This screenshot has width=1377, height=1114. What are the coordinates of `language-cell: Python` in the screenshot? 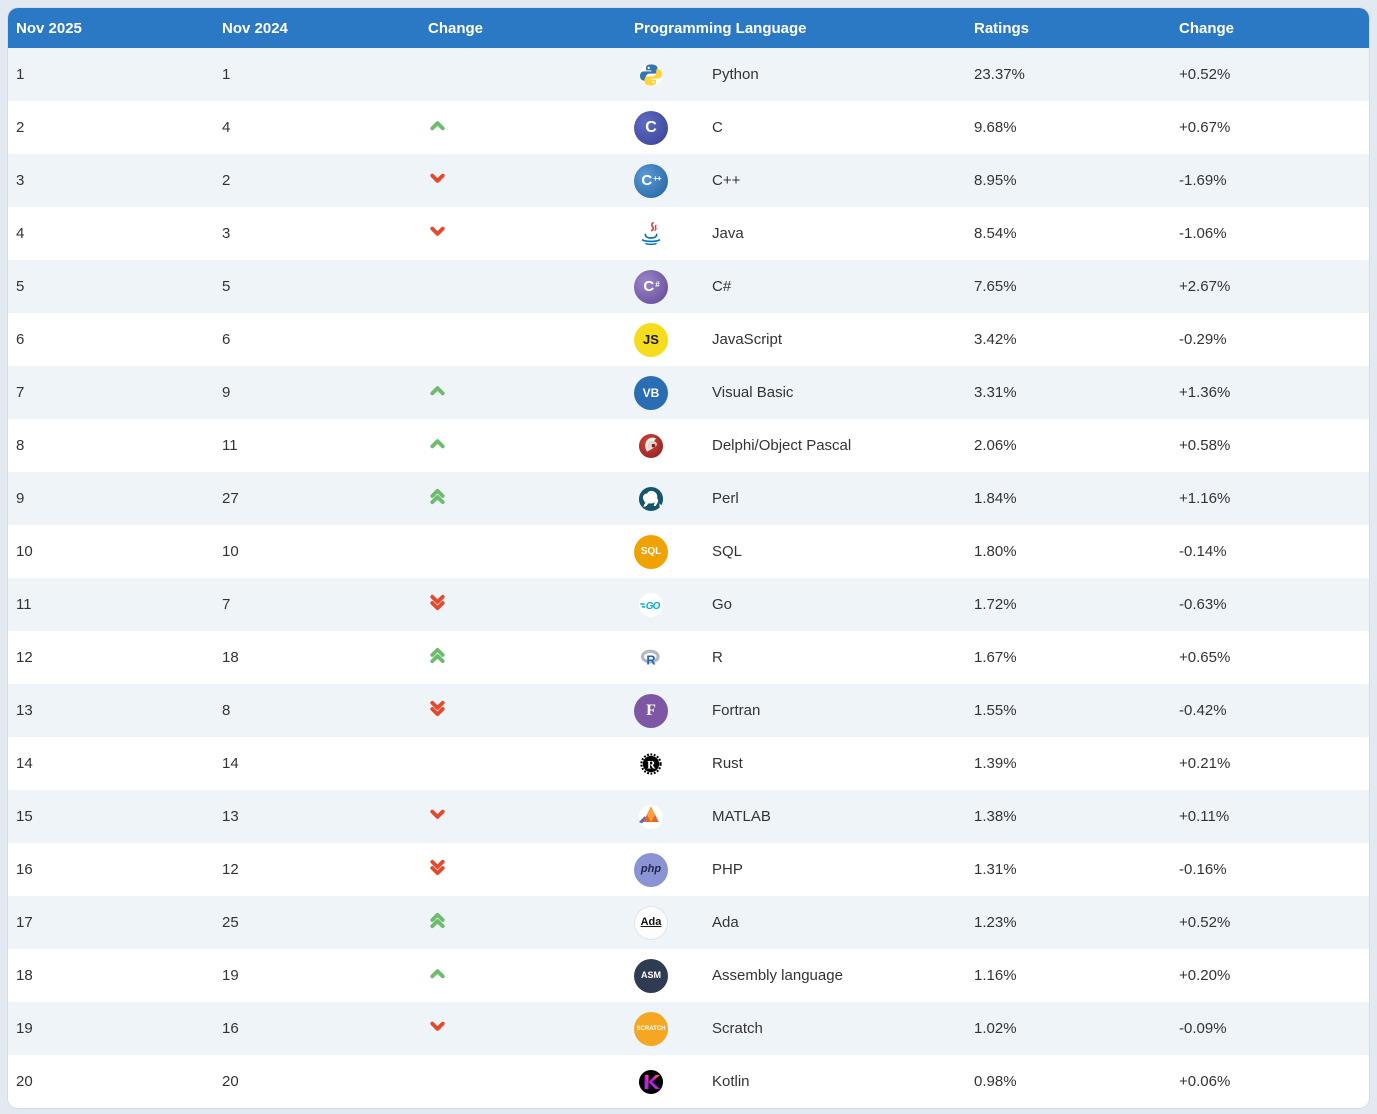 It's located at (796, 75).